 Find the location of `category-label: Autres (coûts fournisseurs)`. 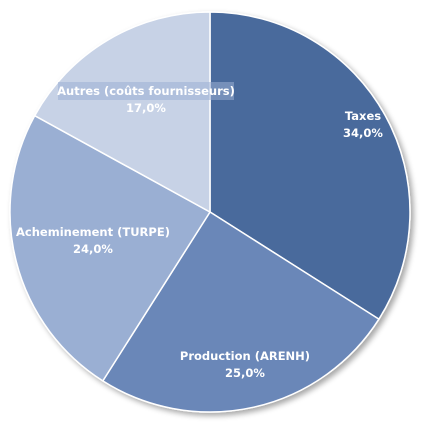

category-label: Autres (coûts fournisseurs) is located at coordinates (146, 91).